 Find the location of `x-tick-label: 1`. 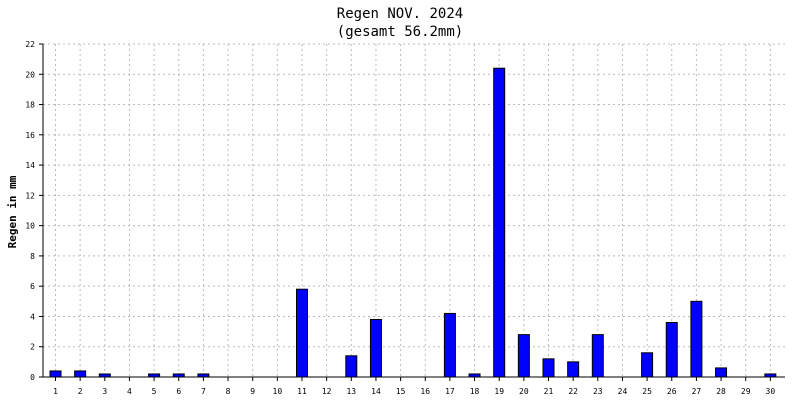

x-tick-label: 1 is located at coordinates (55, 391).